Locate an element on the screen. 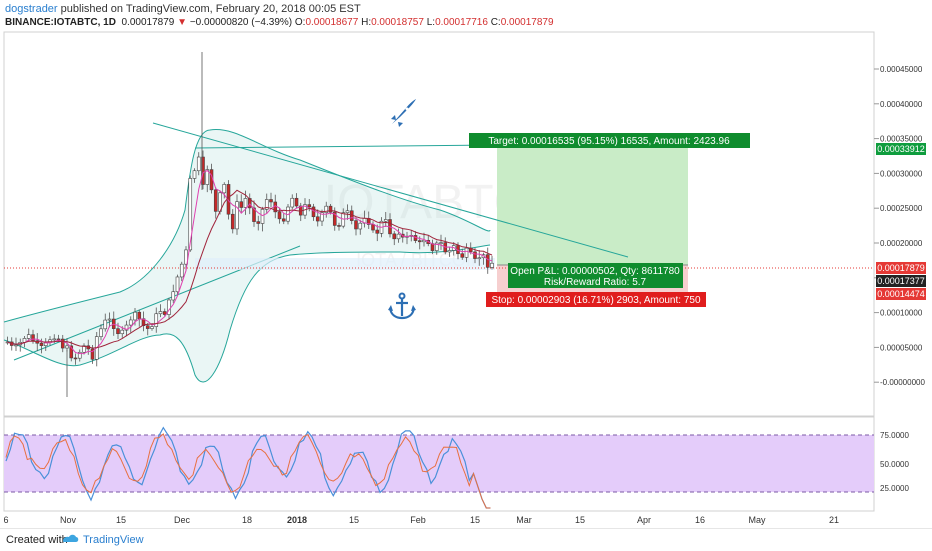 This screenshot has height=551, width=932. tradingview-logo-icon is located at coordinates (71, 539).